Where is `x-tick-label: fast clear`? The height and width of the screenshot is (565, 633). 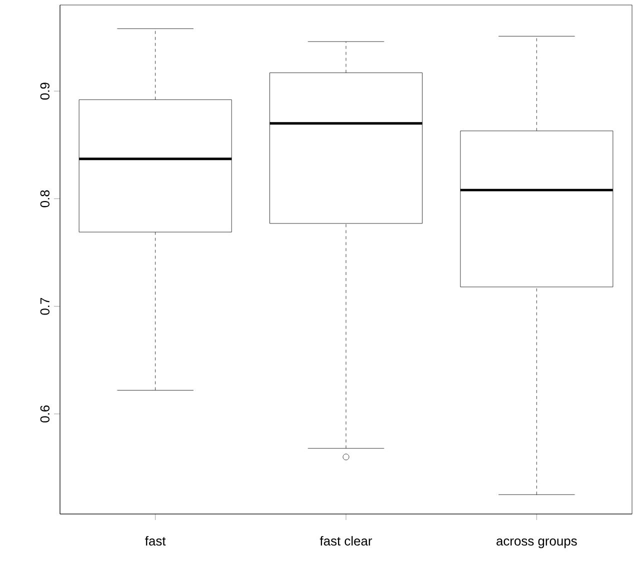 x-tick-label: fast clear is located at coordinates (346, 541).